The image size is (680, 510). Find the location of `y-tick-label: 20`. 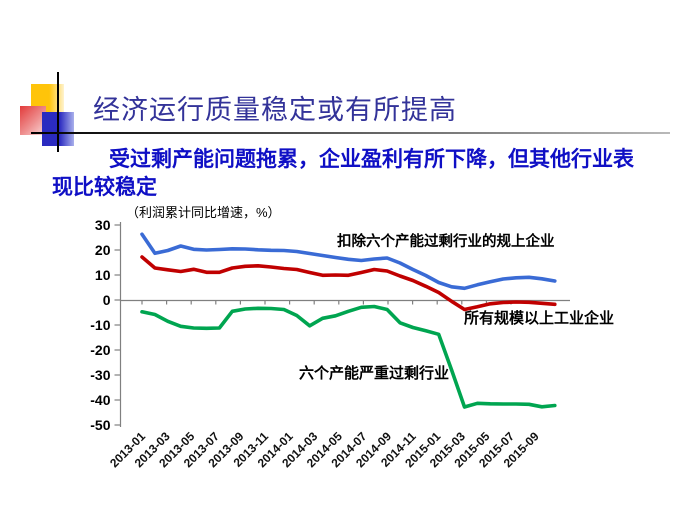

y-tick-label: 20 is located at coordinates (103, 250).